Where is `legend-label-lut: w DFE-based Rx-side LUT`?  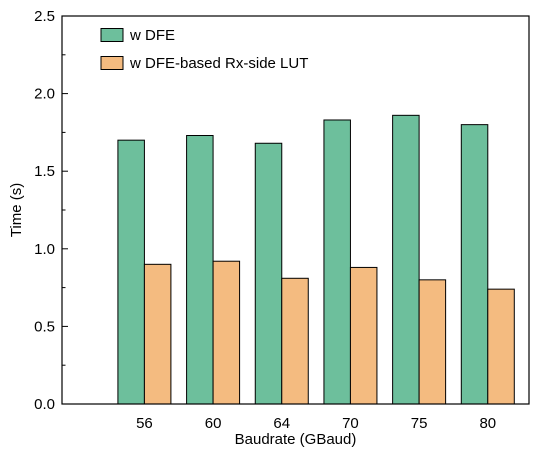 legend-label-lut: w DFE-based Rx-side LUT is located at coordinates (218, 63).